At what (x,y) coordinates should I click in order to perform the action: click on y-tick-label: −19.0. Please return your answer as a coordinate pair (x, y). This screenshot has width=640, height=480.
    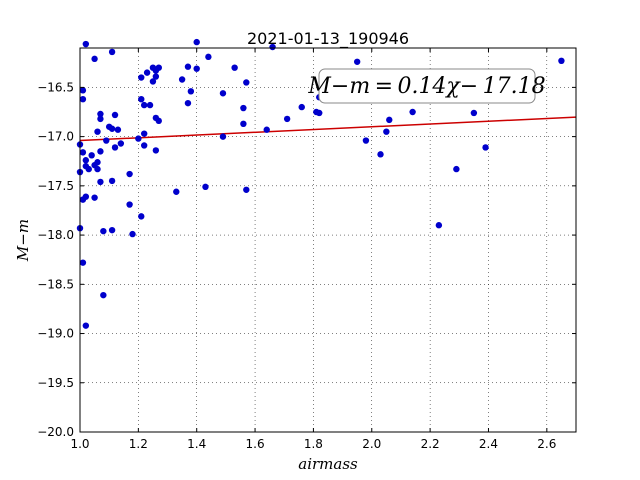
    Looking at the image, I should click on (55, 334).